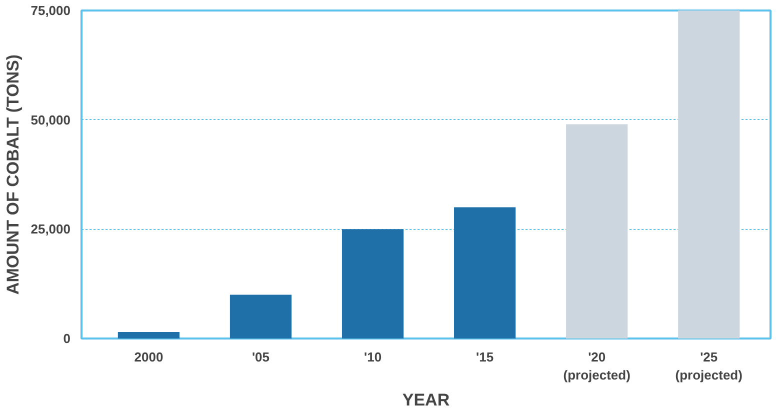 This screenshot has width=782, height=414. Describe the element at coordinates (149, 357) in the screenshot. I see `x-tick-label: 2000` at that location.